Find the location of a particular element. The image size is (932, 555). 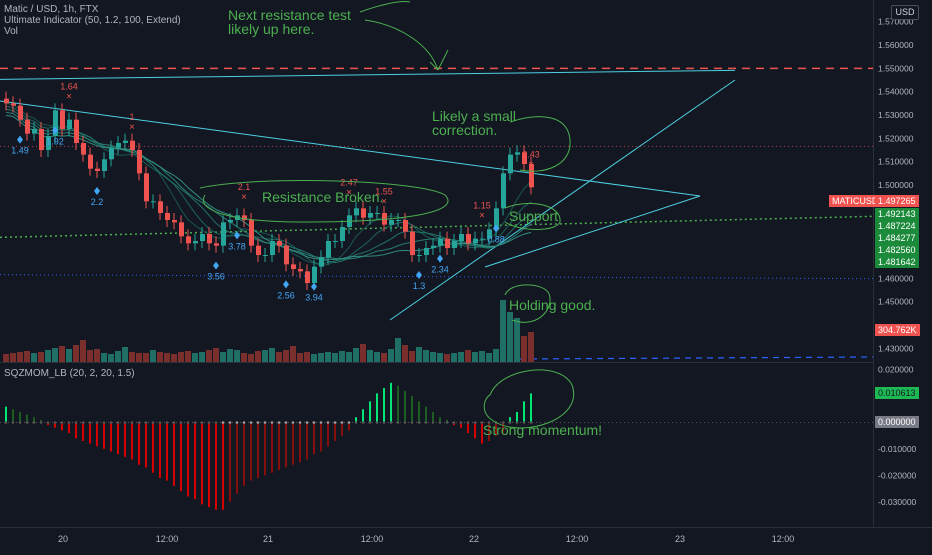

currency-badge: USD is located at coordinates (905, 12).